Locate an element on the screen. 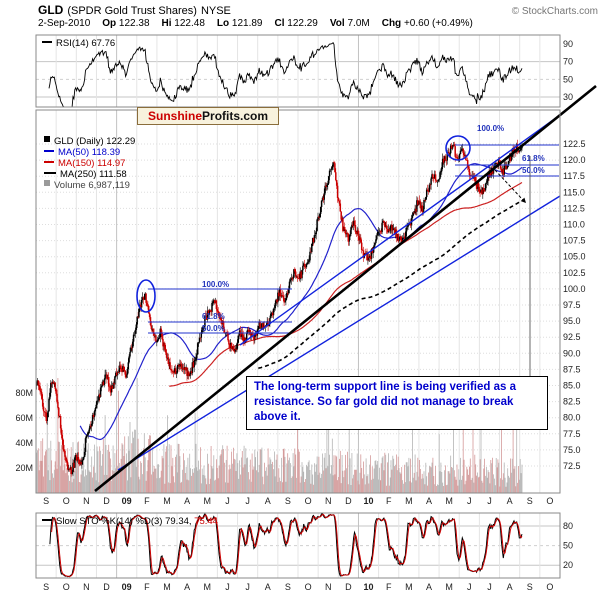 The image size is (602, 602). quote-hi: Hi 122.48 is located at coordinates (183, 23).